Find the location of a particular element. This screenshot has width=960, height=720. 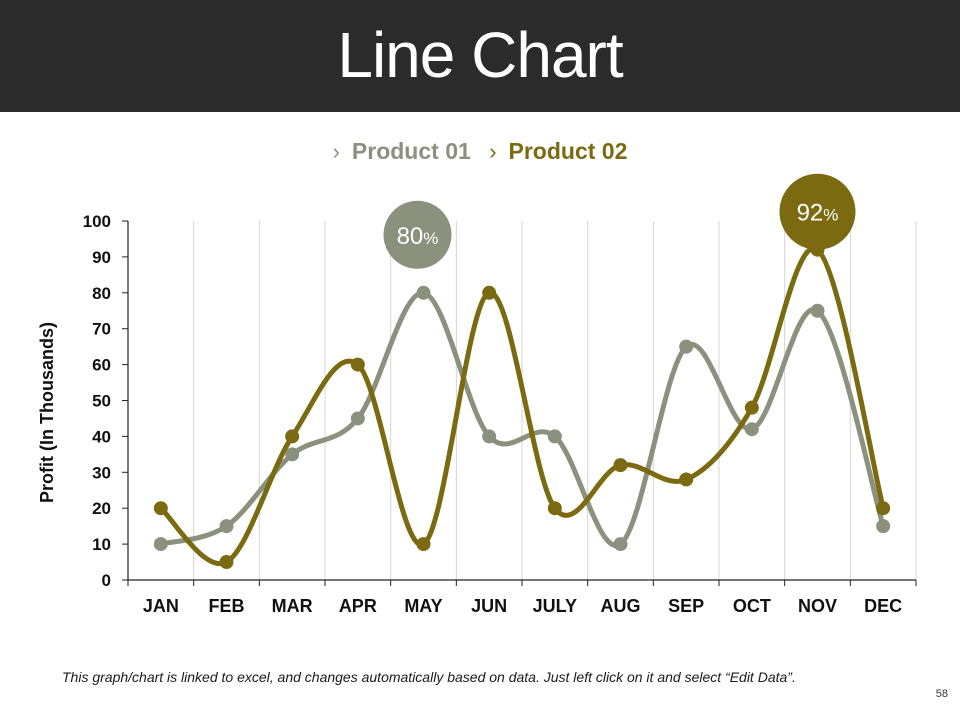

x-tick-label: SEP is located at coordinates (686, 606).